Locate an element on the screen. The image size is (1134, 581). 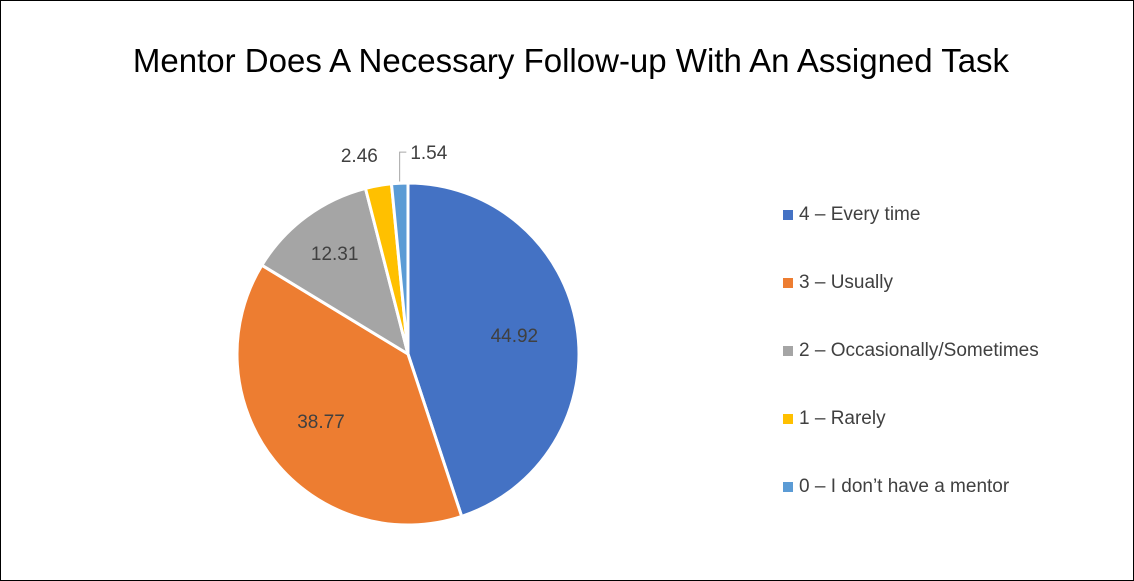
legend-item-0: 4 – Every time is located at coordinates (851, 215).